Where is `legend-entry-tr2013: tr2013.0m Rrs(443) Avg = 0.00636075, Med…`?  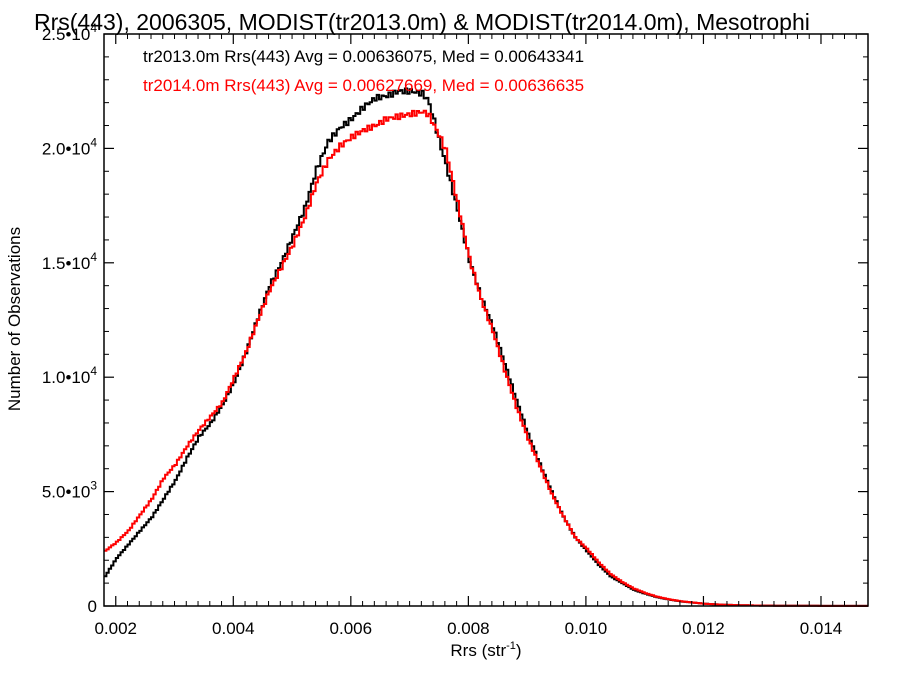
legend-entry-tr2013: tr2013.0m Rrs(443) Avg = 0.00636075, Med… is located at coordinates (363, 56).